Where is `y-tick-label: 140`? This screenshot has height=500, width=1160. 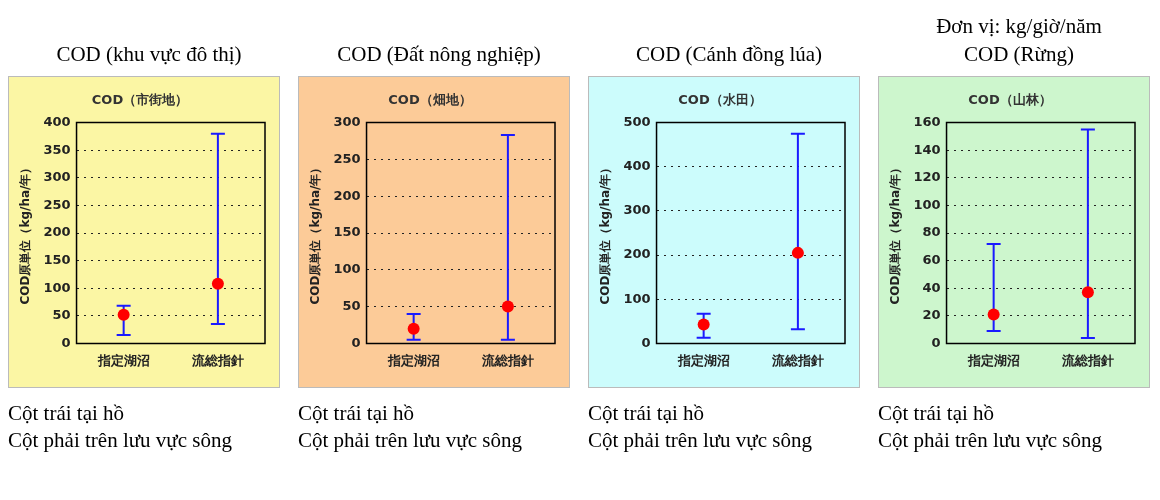
y-tick-label: 140 is located at coordinates (927, 149).